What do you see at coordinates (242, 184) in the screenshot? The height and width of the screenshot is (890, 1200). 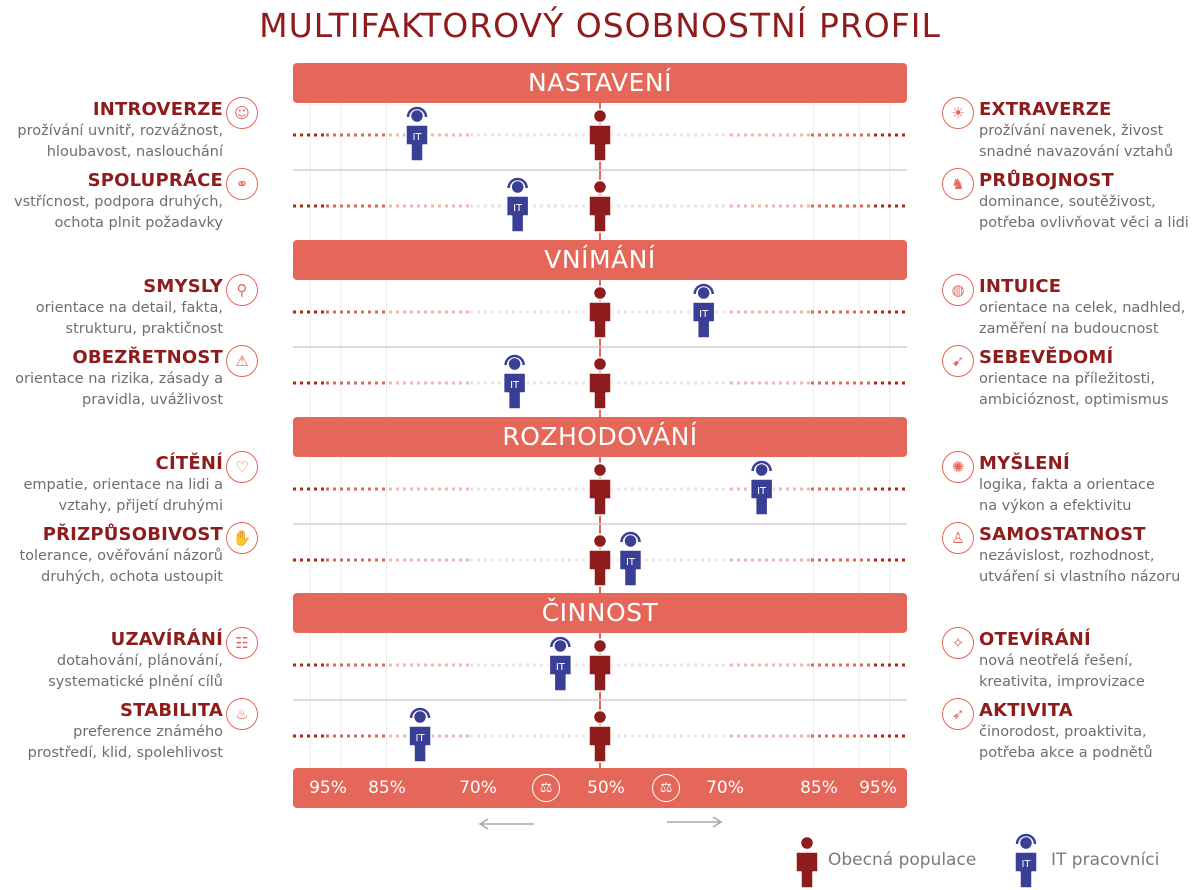 I see `cooperation-icon: ⚭` at bounding box center [242, 184].